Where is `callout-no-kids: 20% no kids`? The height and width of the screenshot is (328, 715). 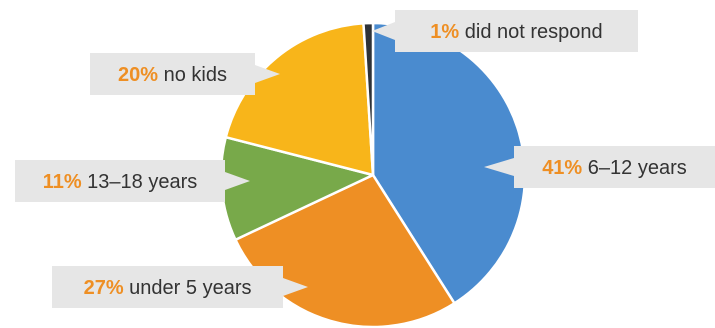
callout-no-kids: 20% no kids is located at coordinates (185, 74).